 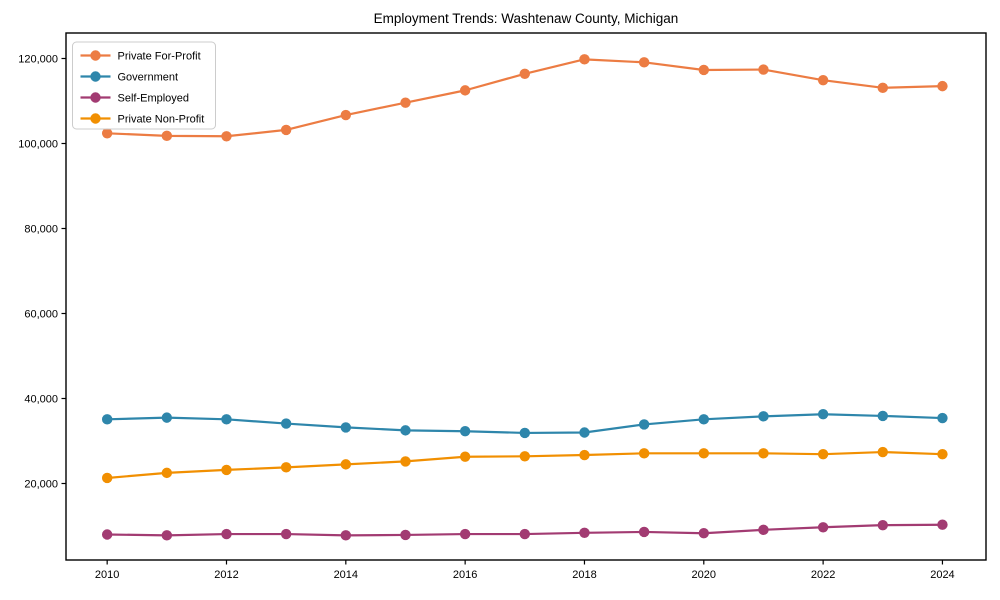 What do you see at coordinates (41, 484) in the screenshot?
I see `y-tick-label: 20,000` at bounding box center [41, 484].